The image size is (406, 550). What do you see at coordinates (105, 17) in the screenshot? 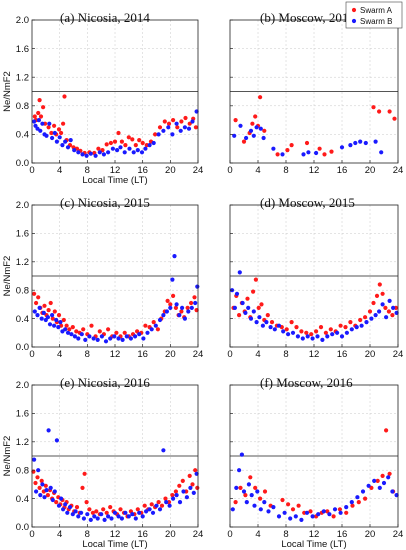
I see `panel-title: (a) Nicosia, 2014` at bounding box center [105, 17].